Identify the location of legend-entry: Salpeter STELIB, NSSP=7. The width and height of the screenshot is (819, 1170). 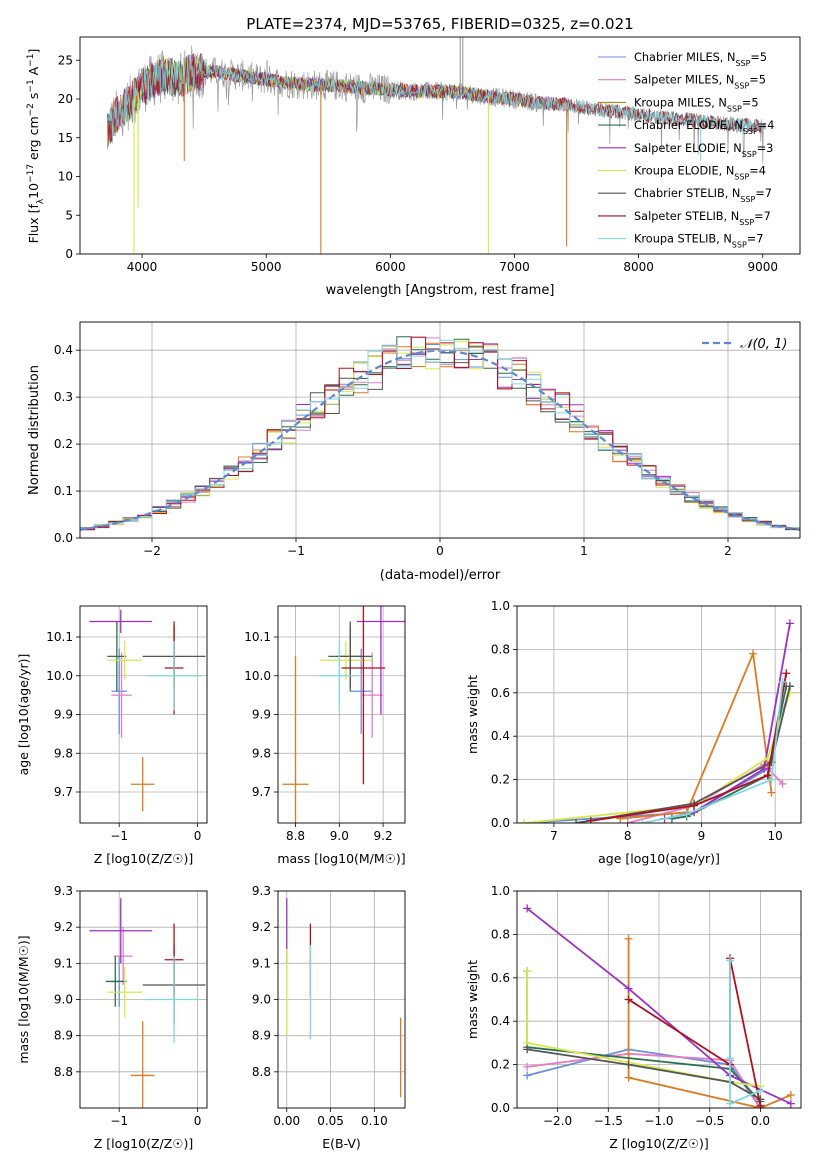
(702, 218).